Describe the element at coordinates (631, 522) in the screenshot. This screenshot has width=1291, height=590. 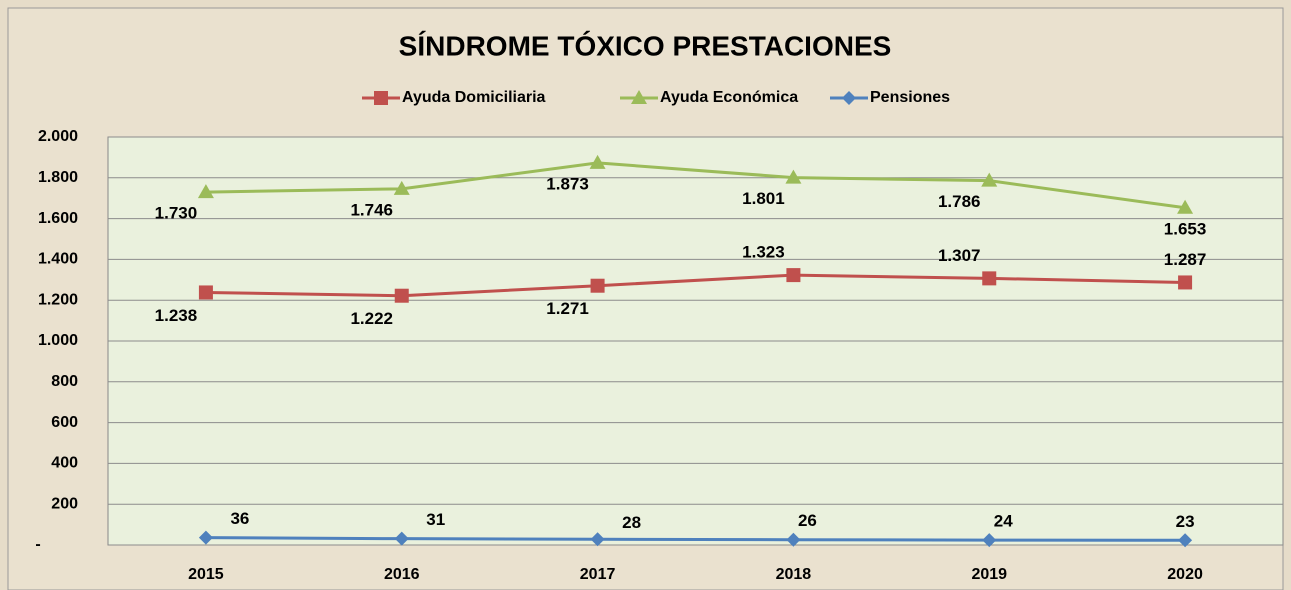
I see `data-label: 28` at that location.